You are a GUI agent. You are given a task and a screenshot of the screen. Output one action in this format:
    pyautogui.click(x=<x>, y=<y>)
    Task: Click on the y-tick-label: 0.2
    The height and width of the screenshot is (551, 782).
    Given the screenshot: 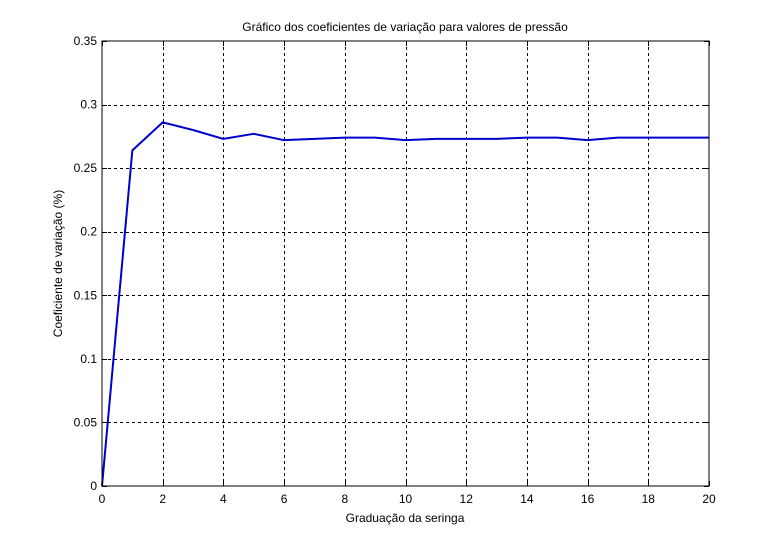 What is the action you would take?
    pyautogui.click(x=88, y=232)
    